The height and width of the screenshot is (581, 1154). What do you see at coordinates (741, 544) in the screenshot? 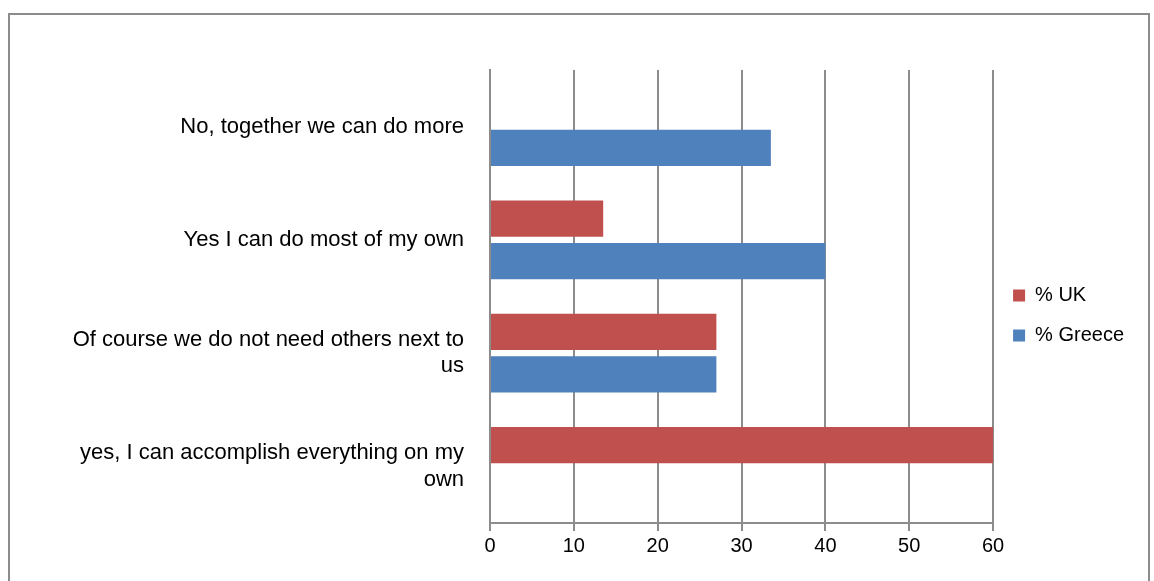
I see `x-tick-label: 30` at bounding box center [741, 544].